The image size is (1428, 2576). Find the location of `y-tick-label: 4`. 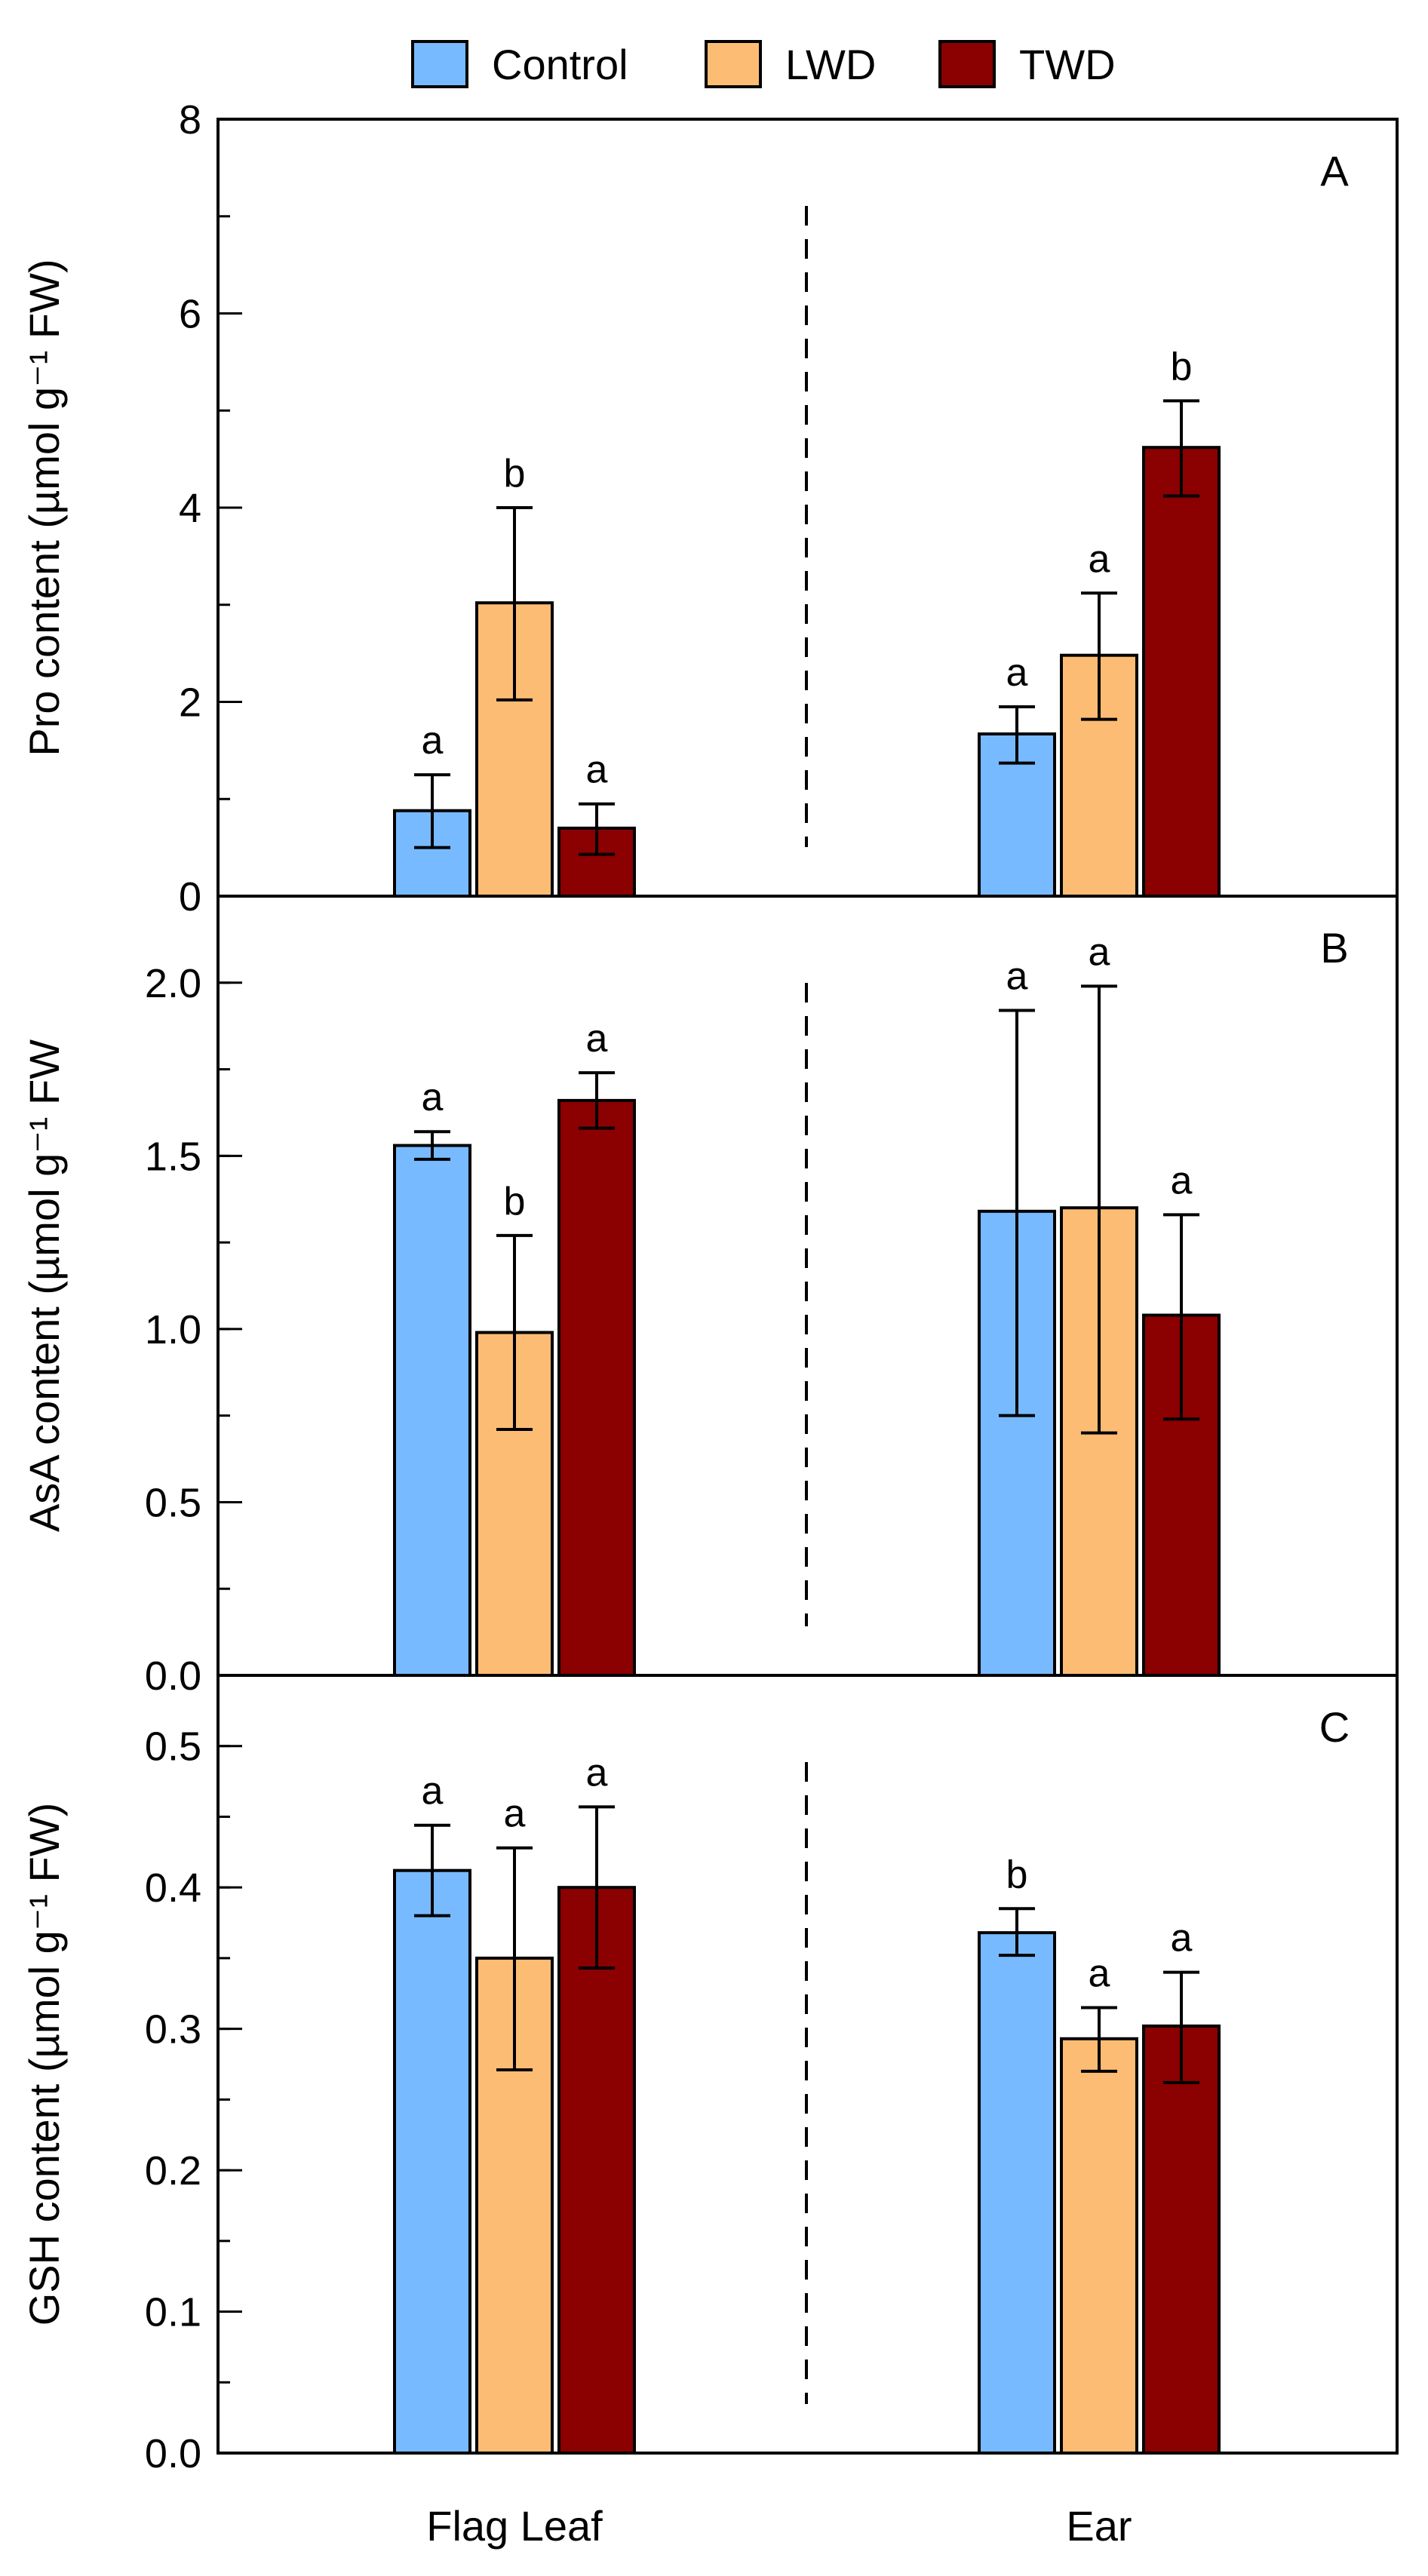

y-tick-label: 4 is located at coordinates (190, 508).